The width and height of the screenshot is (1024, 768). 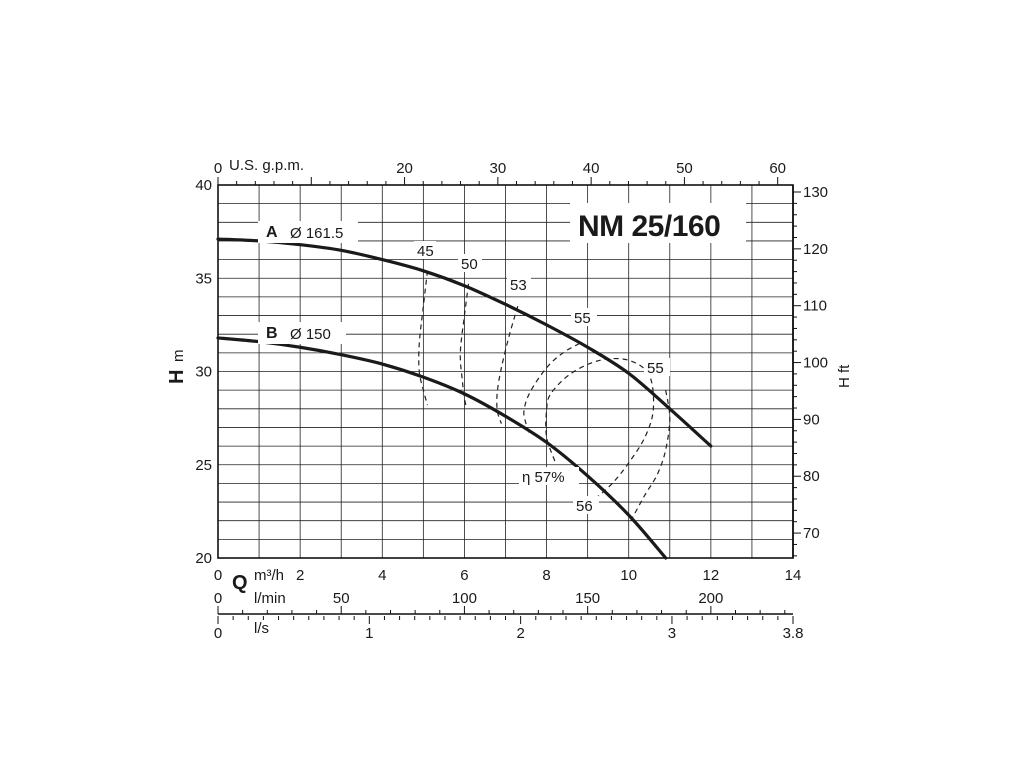 I want to click on y-right-tick-label: 80, so click(x=811, y=476).